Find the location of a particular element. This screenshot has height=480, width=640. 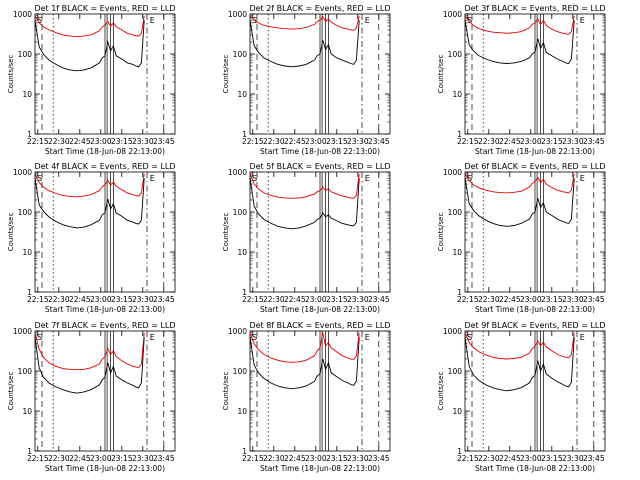

panel-title: Det 2f BLACK = Events, RED = LLD is located at coordinates (319, 8).